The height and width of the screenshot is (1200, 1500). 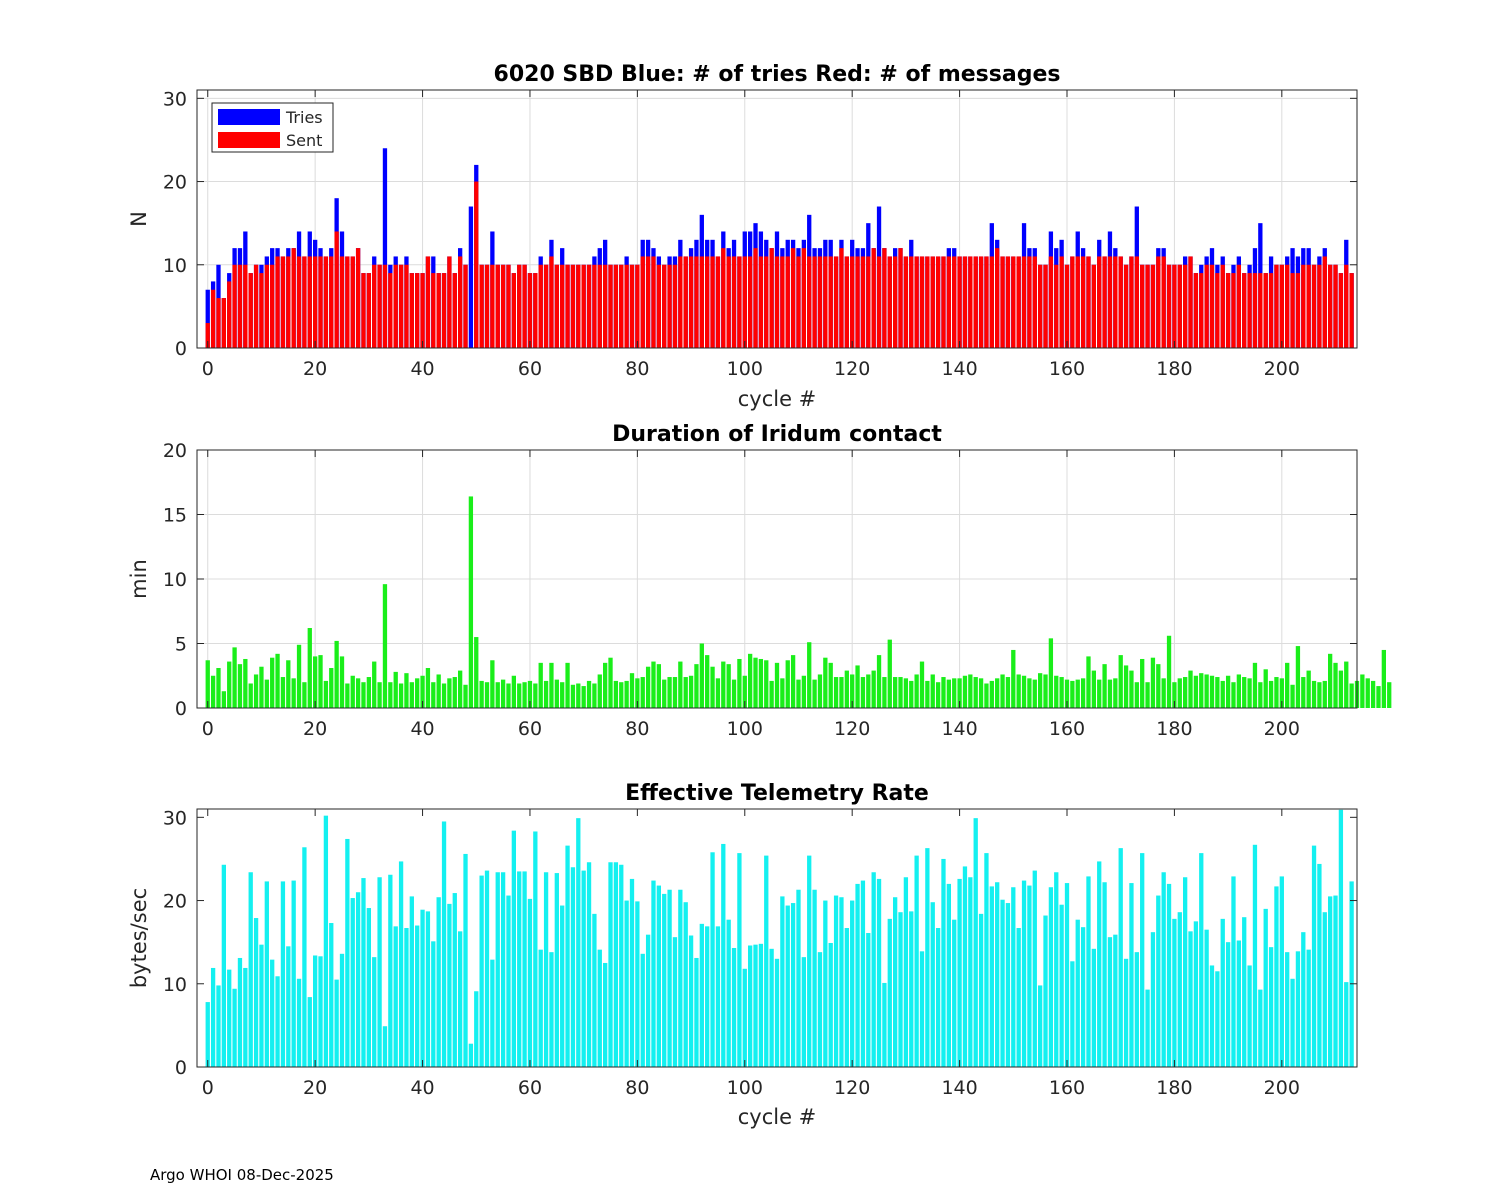 What do you see at coordinates (1174, 369) in the screenshot?
I see `x-tick-label: 180` at bounding box center [1174, 369].